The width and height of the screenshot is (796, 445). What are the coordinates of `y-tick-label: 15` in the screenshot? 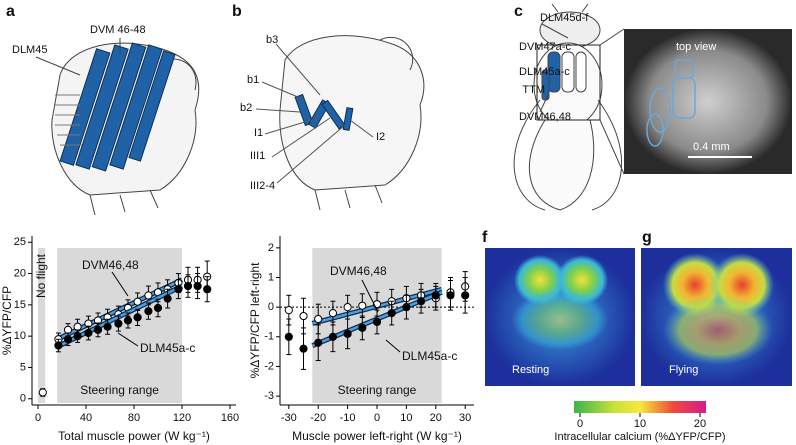 It's located at (20, 305).